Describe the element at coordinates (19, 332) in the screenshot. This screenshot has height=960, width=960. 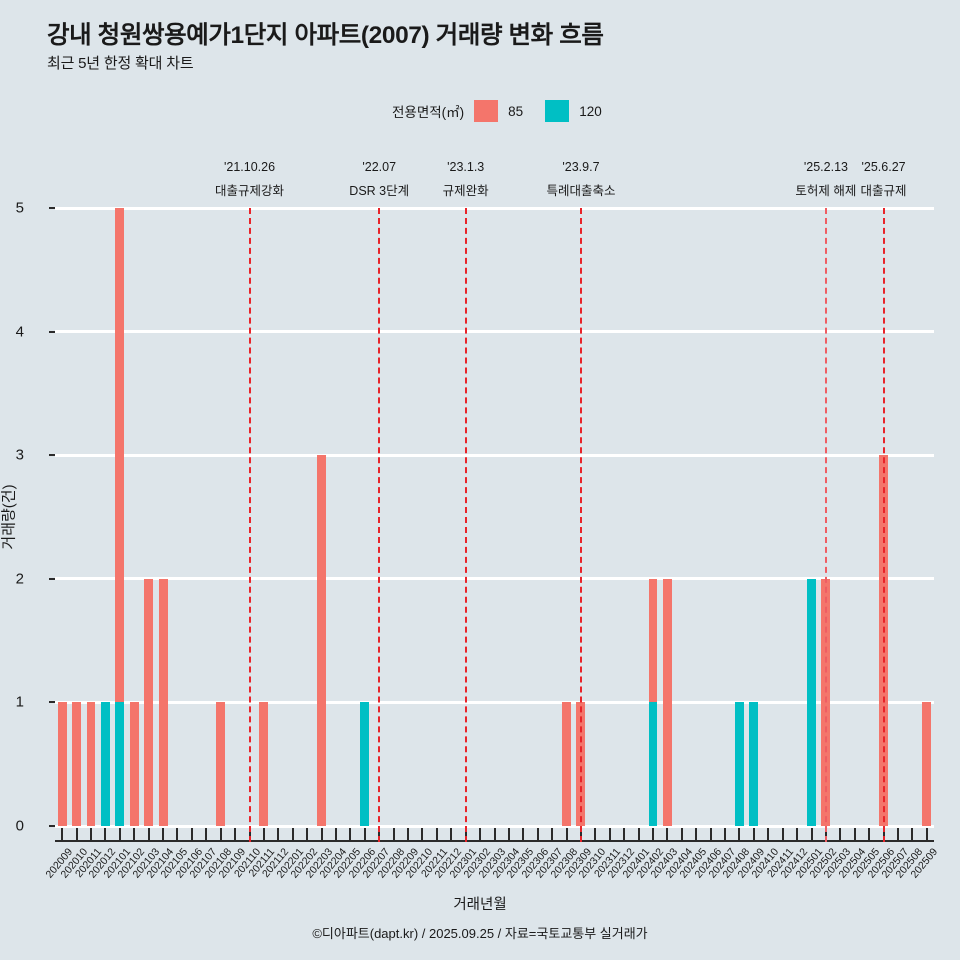
I see `y-tick-label: 4` at that location.